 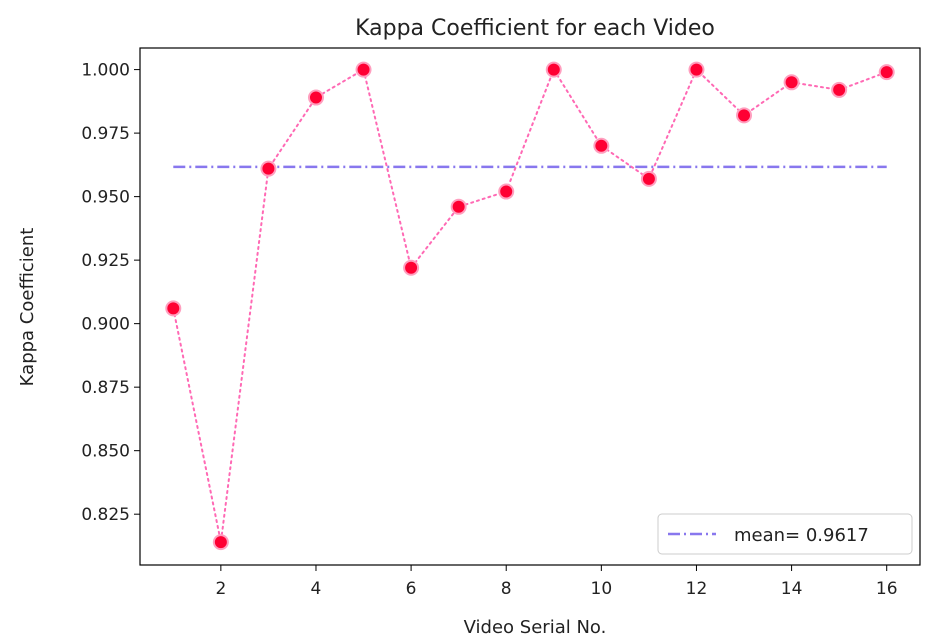 I want to click on x-axis-label: Video Serial No., so click(x=535, y=627).